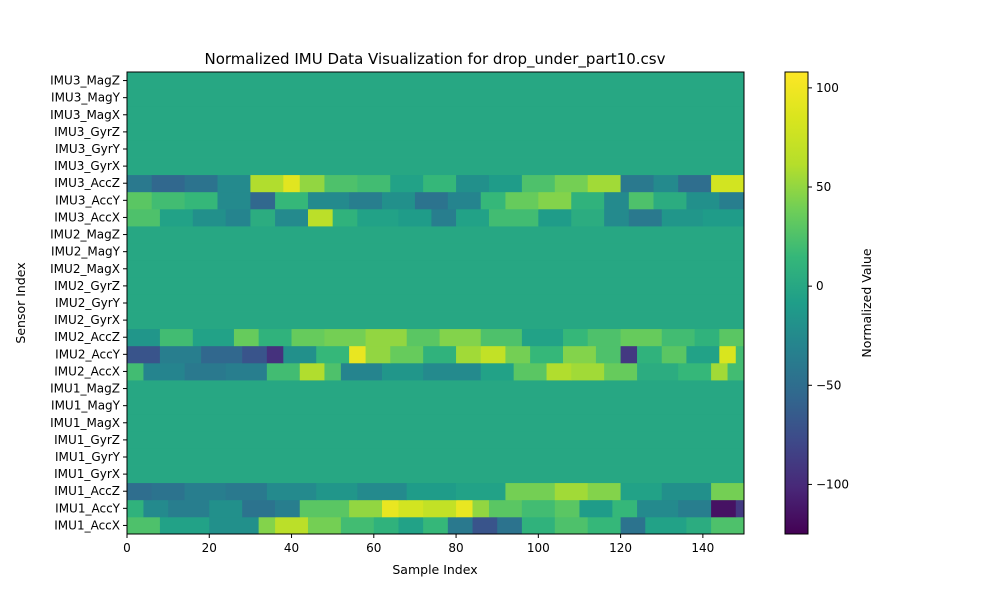 This screenshot has height=600, width=1000. I want to click on y-tick-label: IMU3_GyrZ, so click(87, 132).